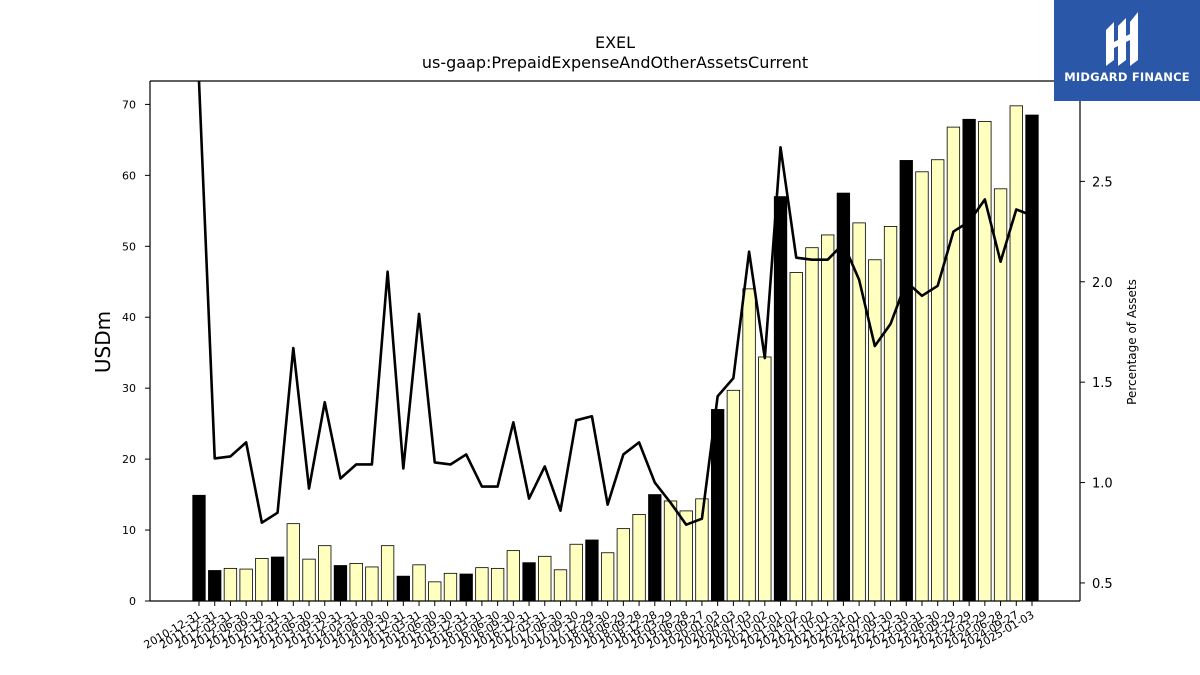 This screenshot has width=1200, height=675. What do you see at coordinates (615, 42) in the screenshot?
I see `chart-title: EXEL` at bounding box center [615, 42].